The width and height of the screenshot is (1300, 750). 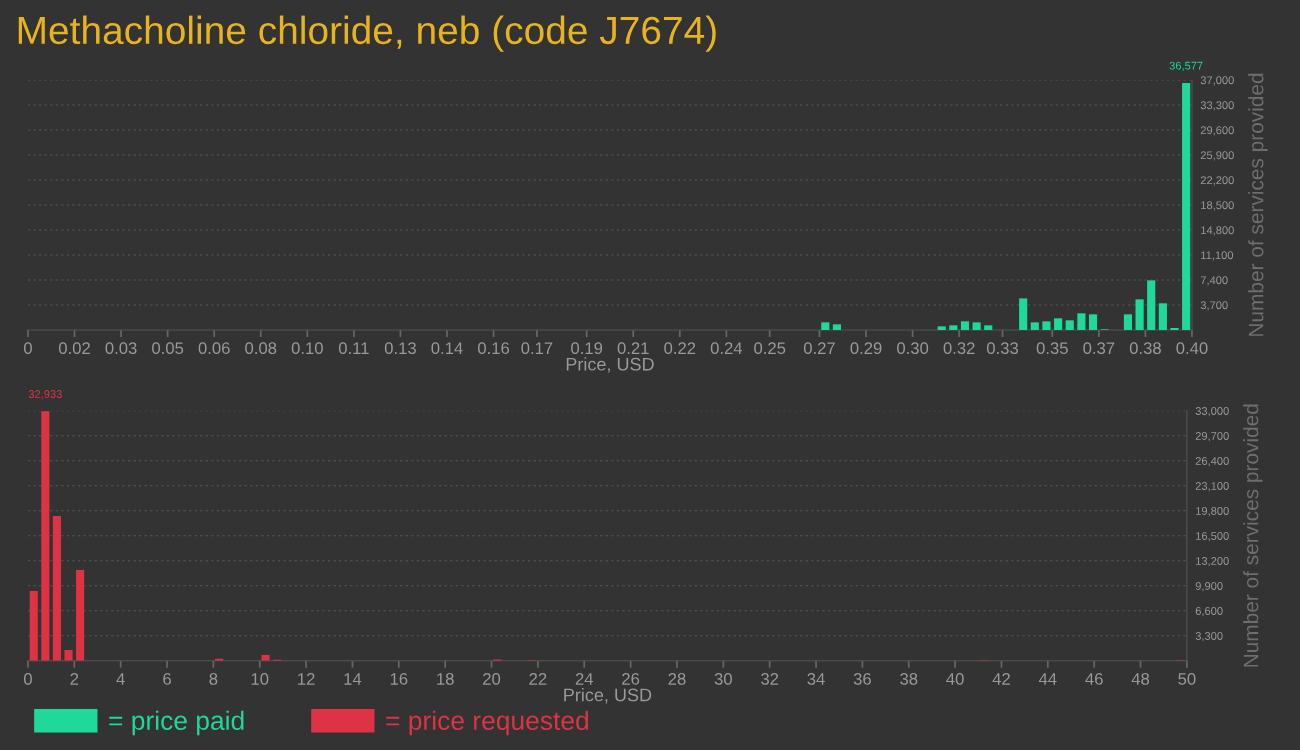 What do you see at coordinates (819, 348) in the screenshot?
I see `x-tick-label: 0.27` at bounding box center [819, 348].